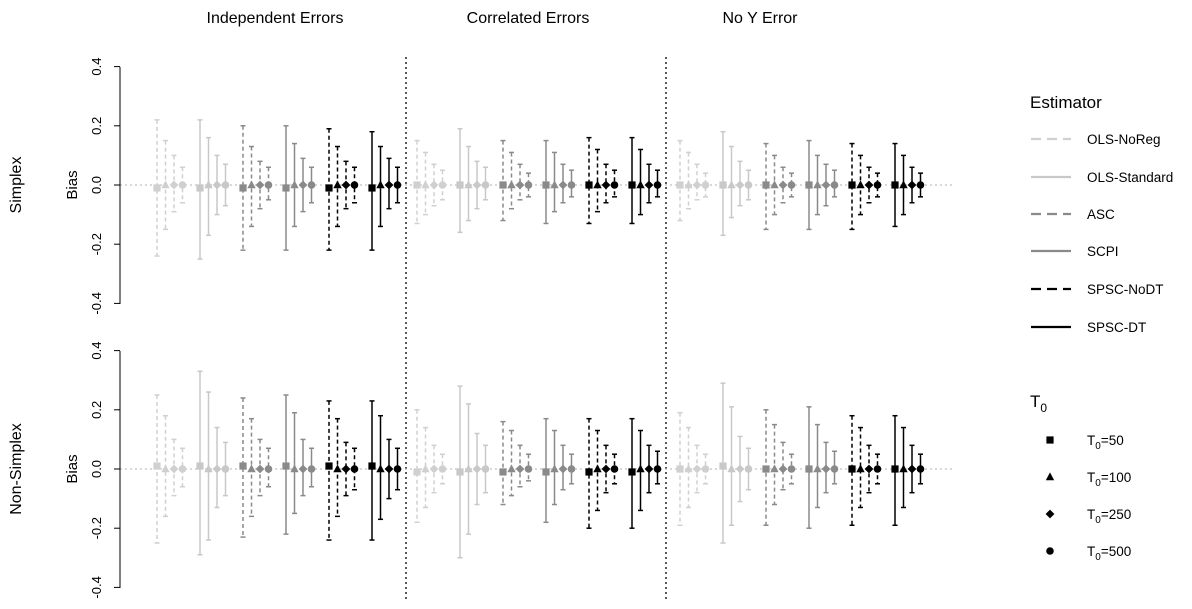  What do you see at coordinates (275, 18) in the screenshot?
I see `column-title: Independent Errors` at bounding box center [275, 18].